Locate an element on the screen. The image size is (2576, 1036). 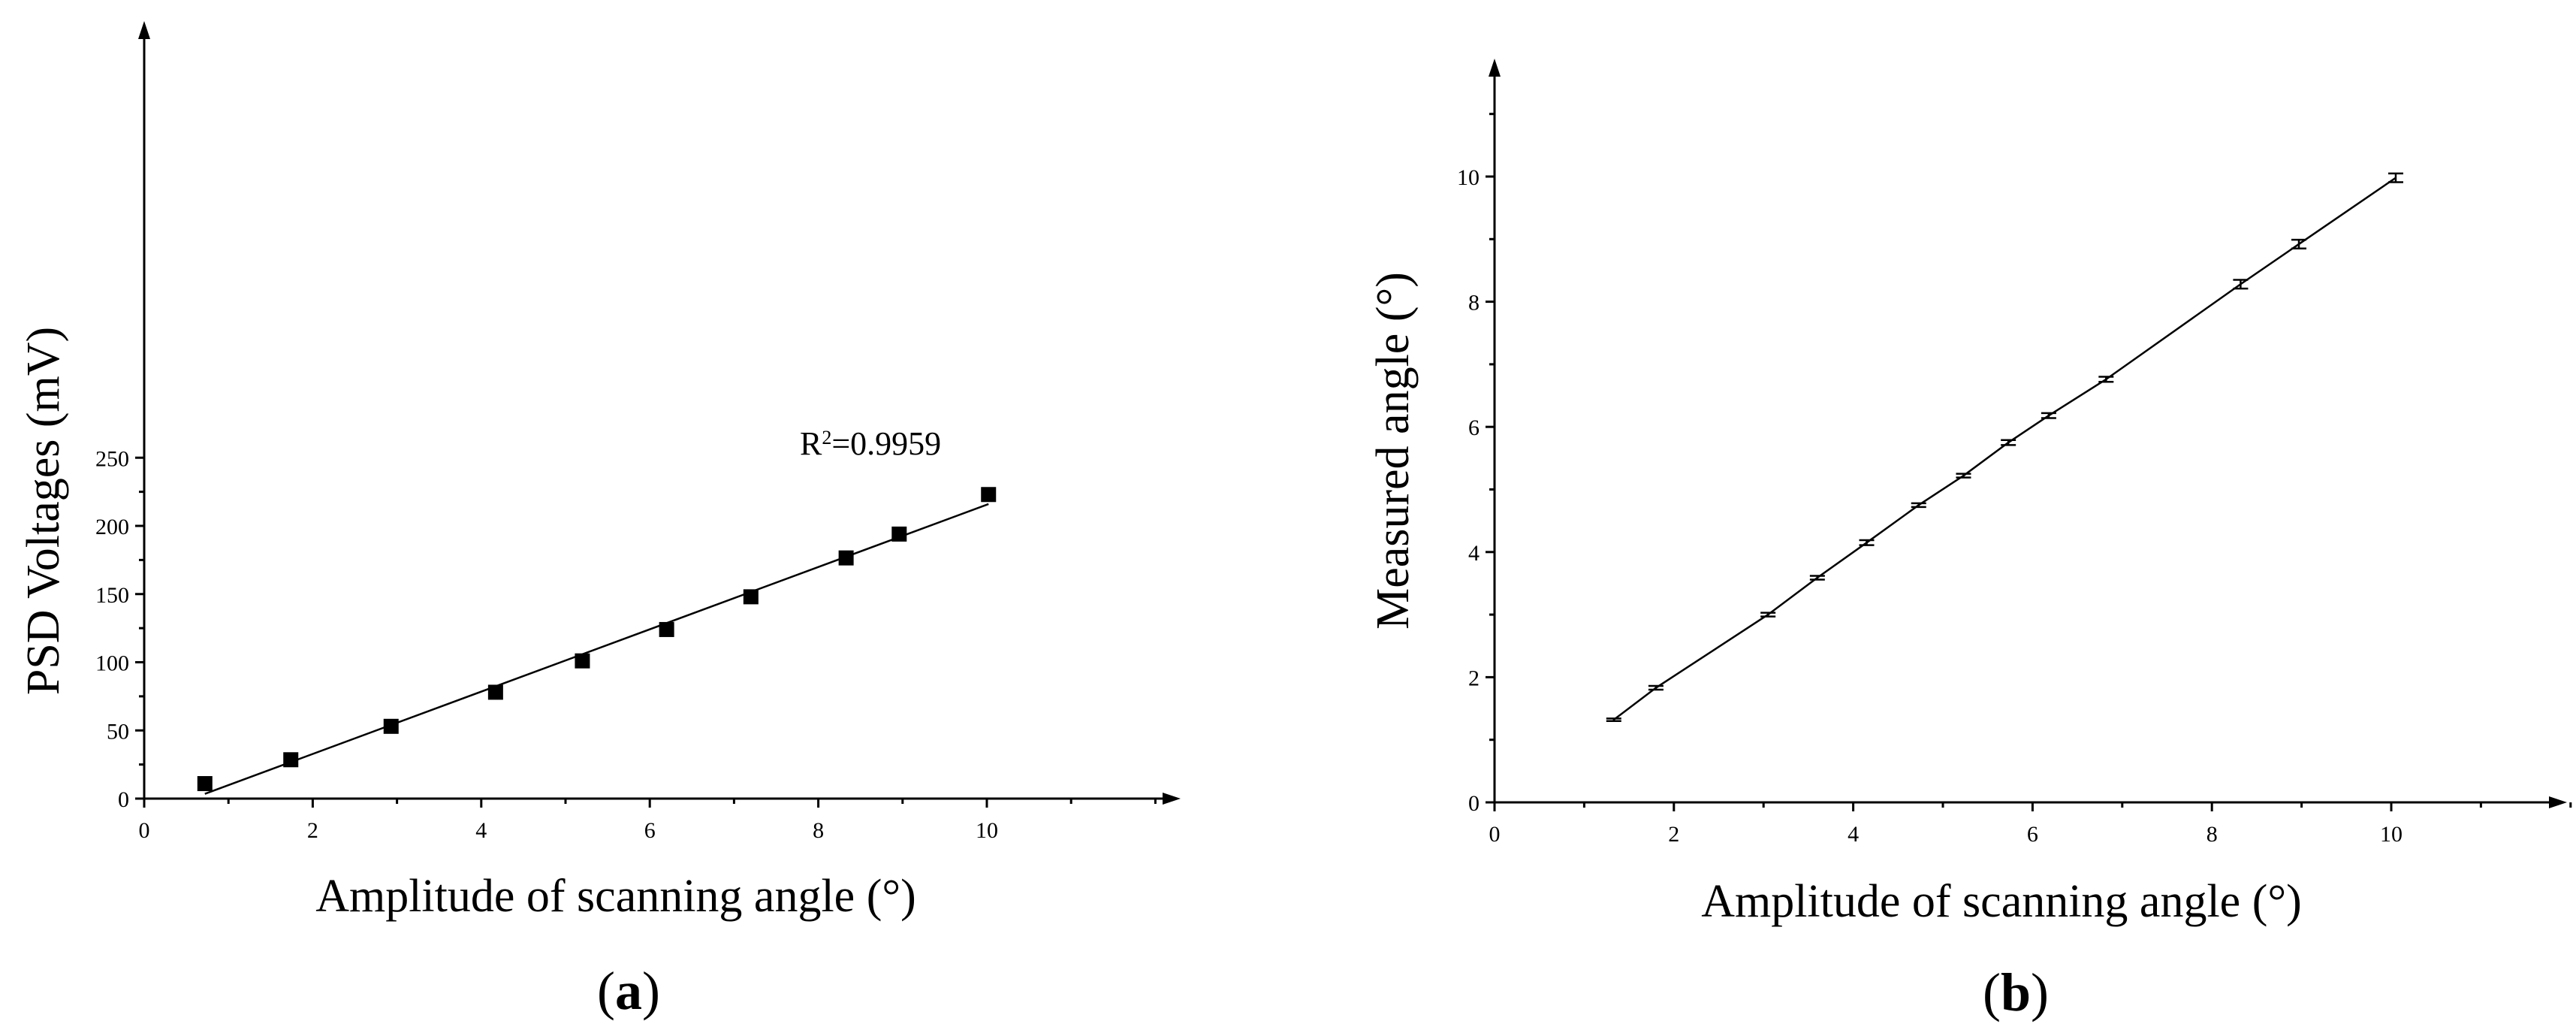
panel-label: (a) is located at coordinates (628, 991).